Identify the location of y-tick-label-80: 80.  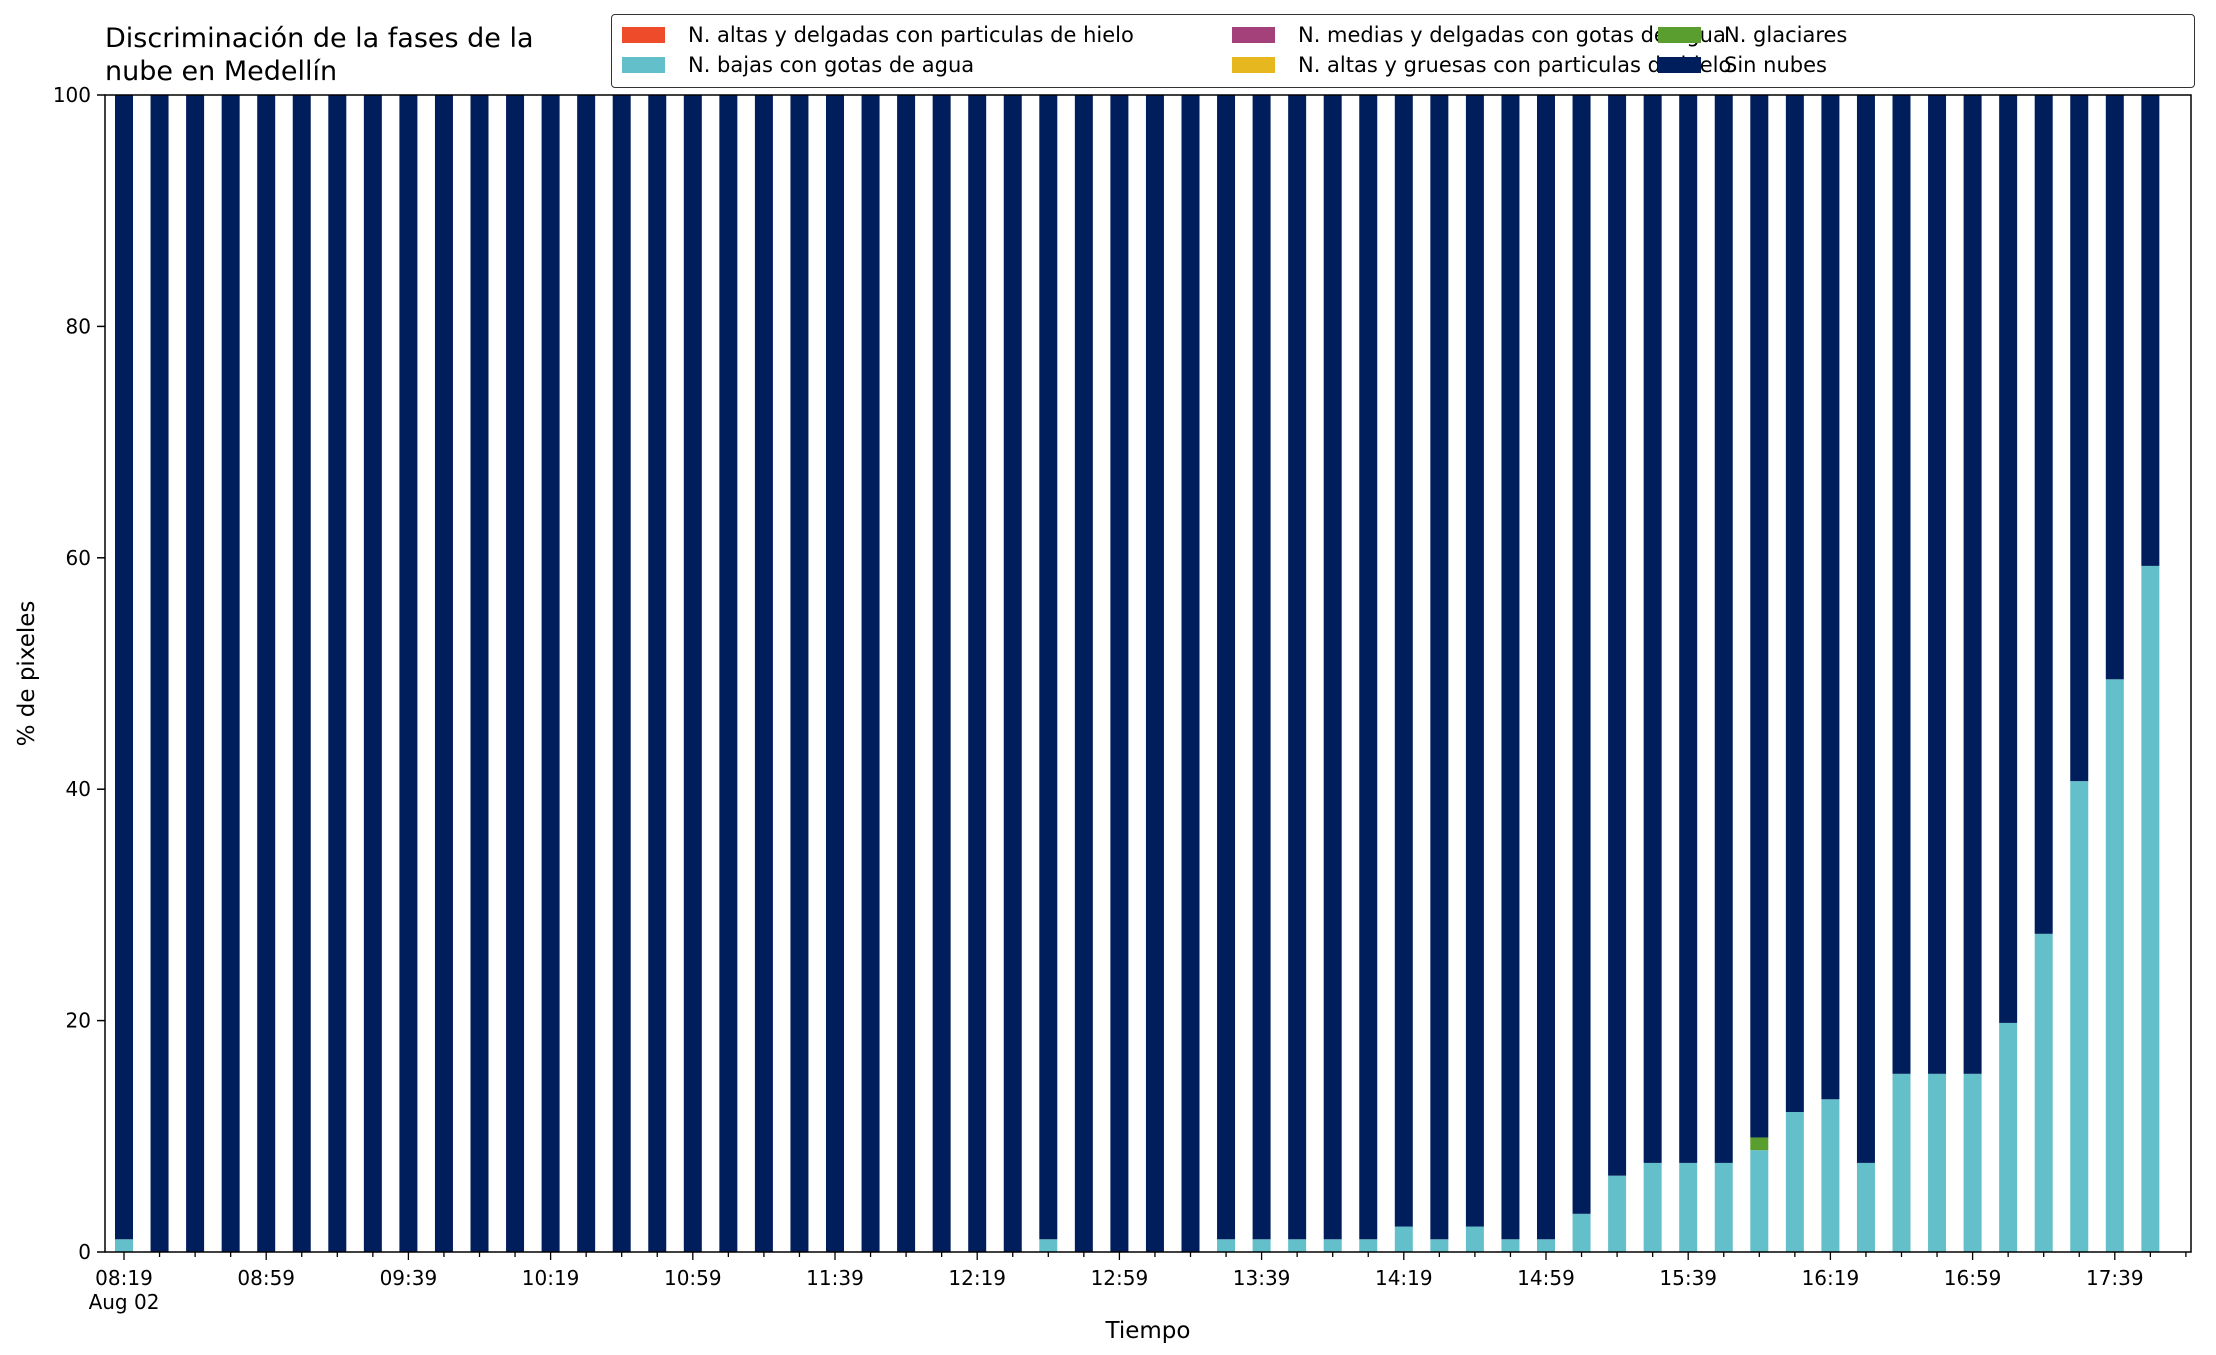
(78, 326).